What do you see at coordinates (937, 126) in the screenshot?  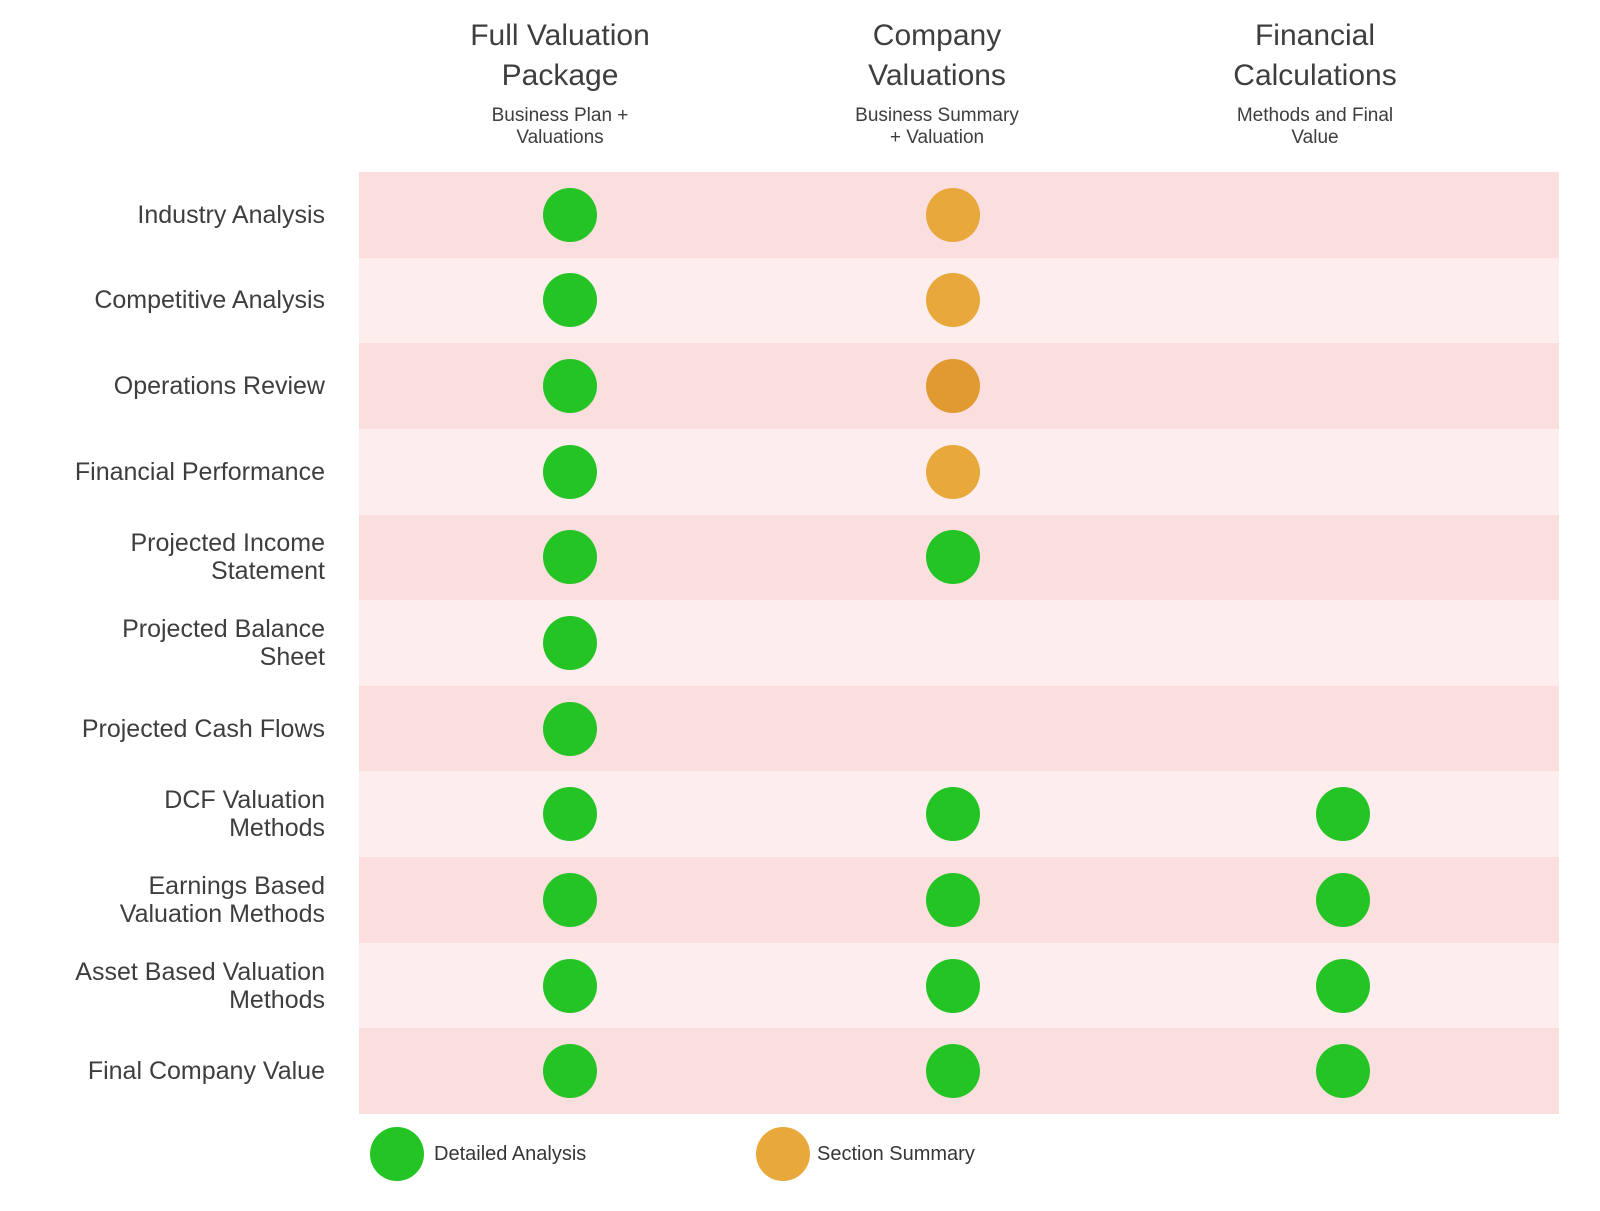 I see `column-subtitle: Business Summary + Valuation` at bounding box center [937, 126].